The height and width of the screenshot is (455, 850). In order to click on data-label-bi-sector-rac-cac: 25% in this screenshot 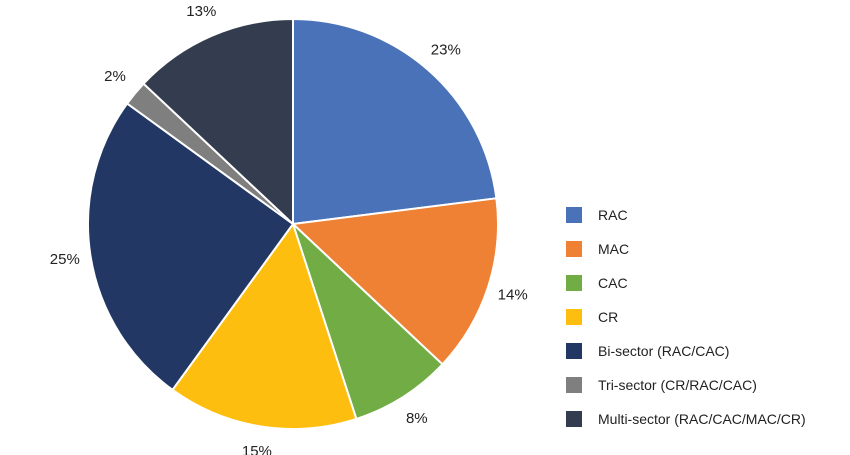, I will do `click(65, 259)`.